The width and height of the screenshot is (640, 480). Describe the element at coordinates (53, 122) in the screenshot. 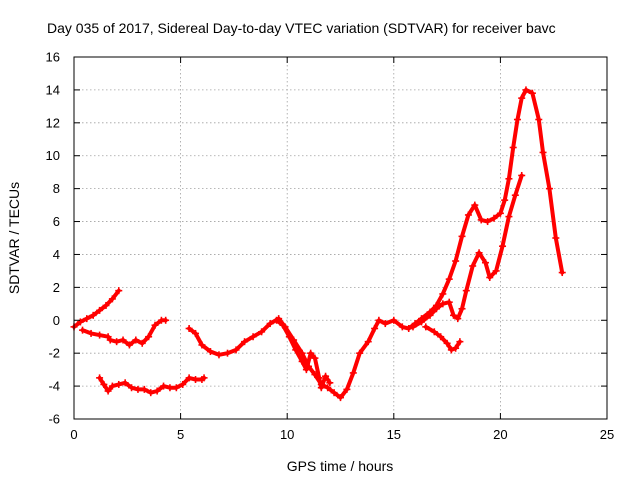

I see `y-tick-label: 12` at that location.